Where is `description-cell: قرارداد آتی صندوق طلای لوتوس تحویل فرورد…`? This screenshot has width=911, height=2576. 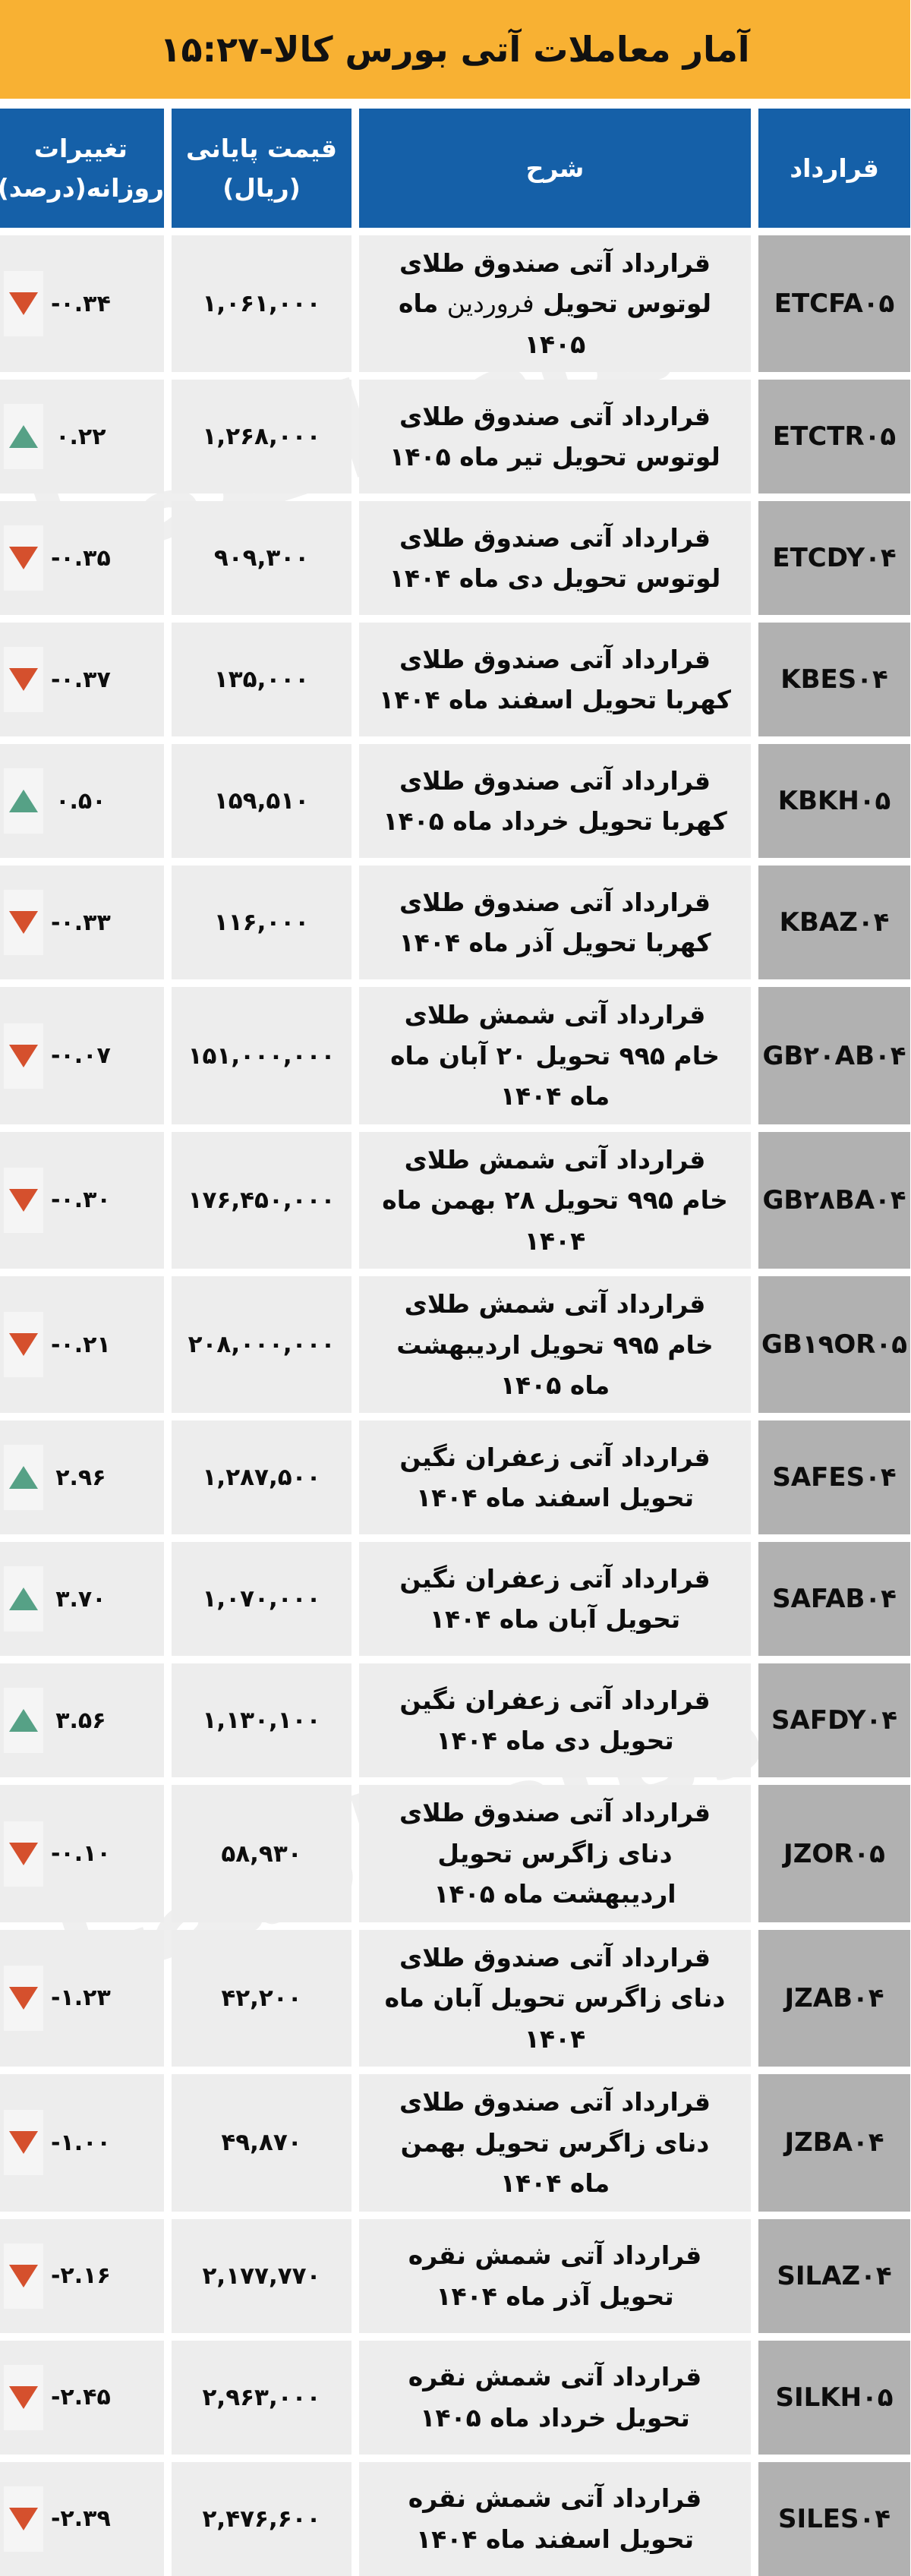 description-cell: قرارداد آتی صندوق طلای لوتوس تحویل فرورد… is located at coordinates (556, 304).